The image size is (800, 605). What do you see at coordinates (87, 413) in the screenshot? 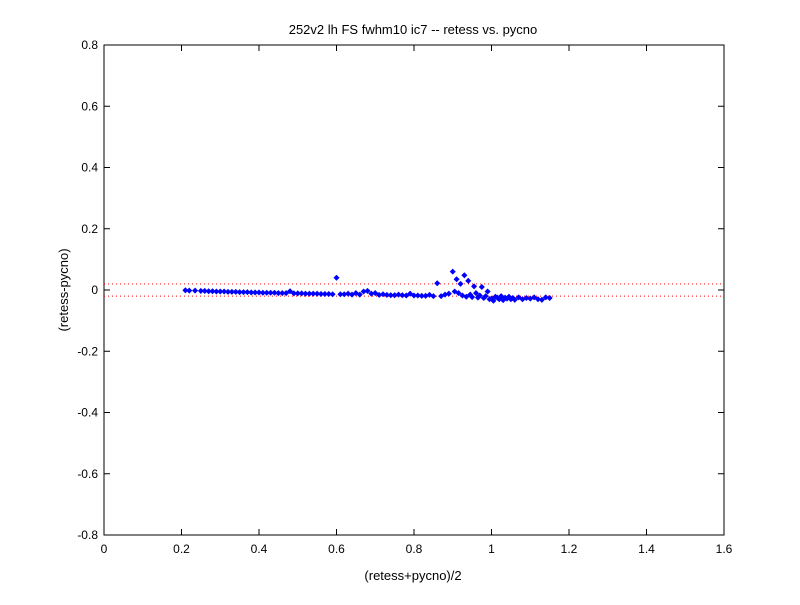
I see `y-tick-label: -0.4` at bounding box center [87, 413].